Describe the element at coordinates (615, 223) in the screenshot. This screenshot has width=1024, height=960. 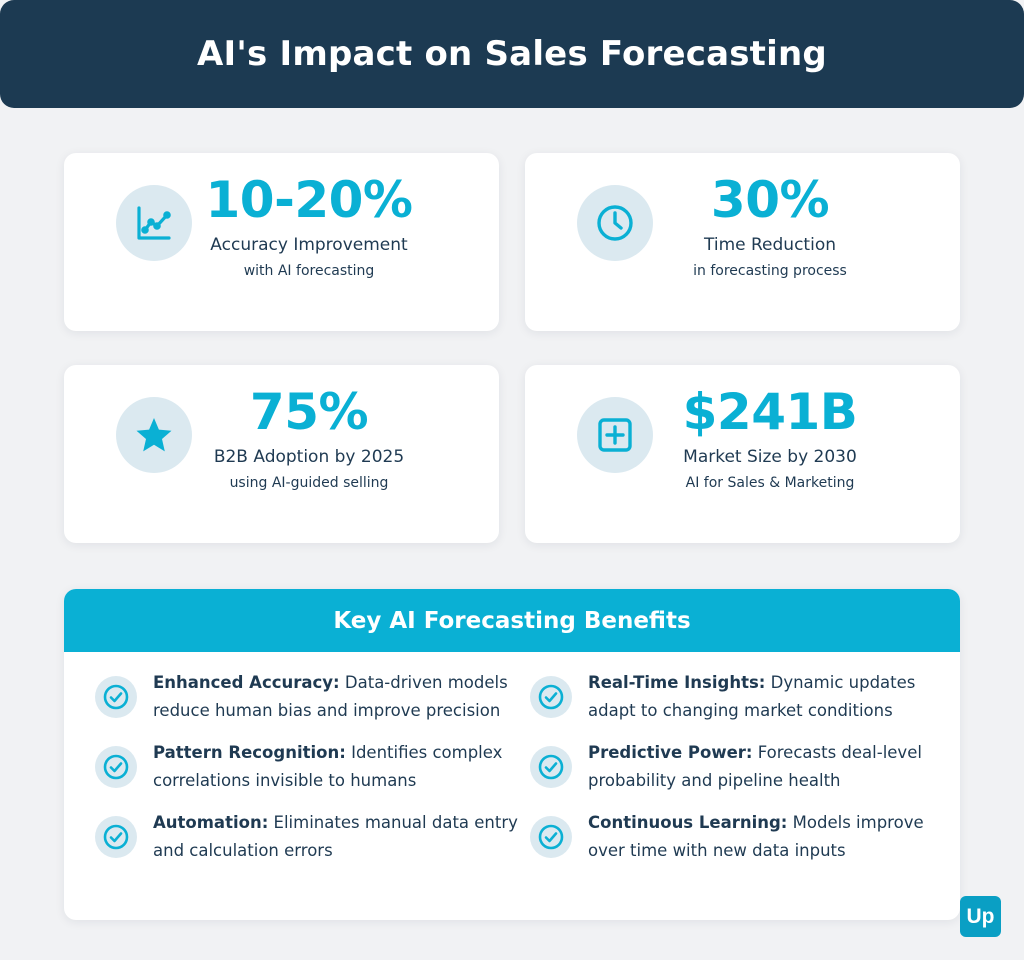
I see `clock-icon` at that location.